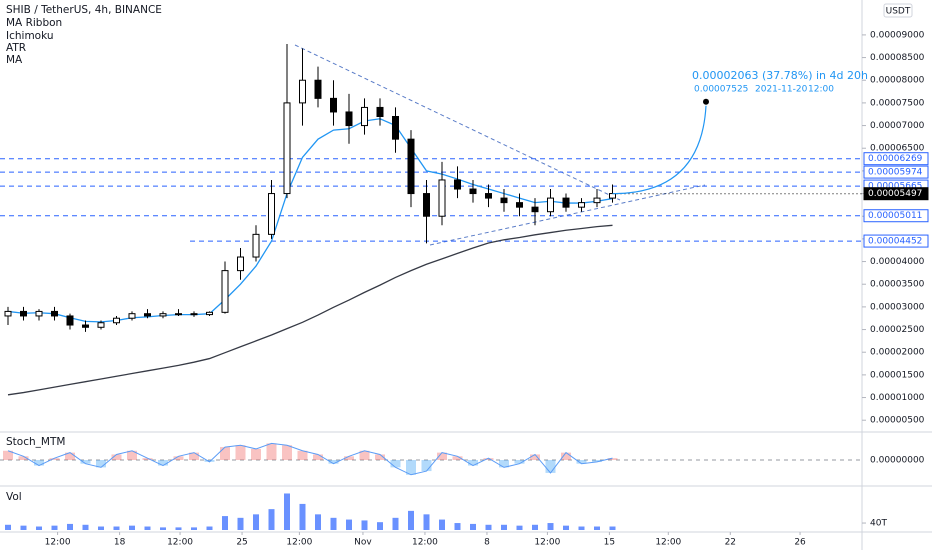  I want to click on projection-label: 0.00002063 (37.78%) in 4d 20h, so click(780, 75).